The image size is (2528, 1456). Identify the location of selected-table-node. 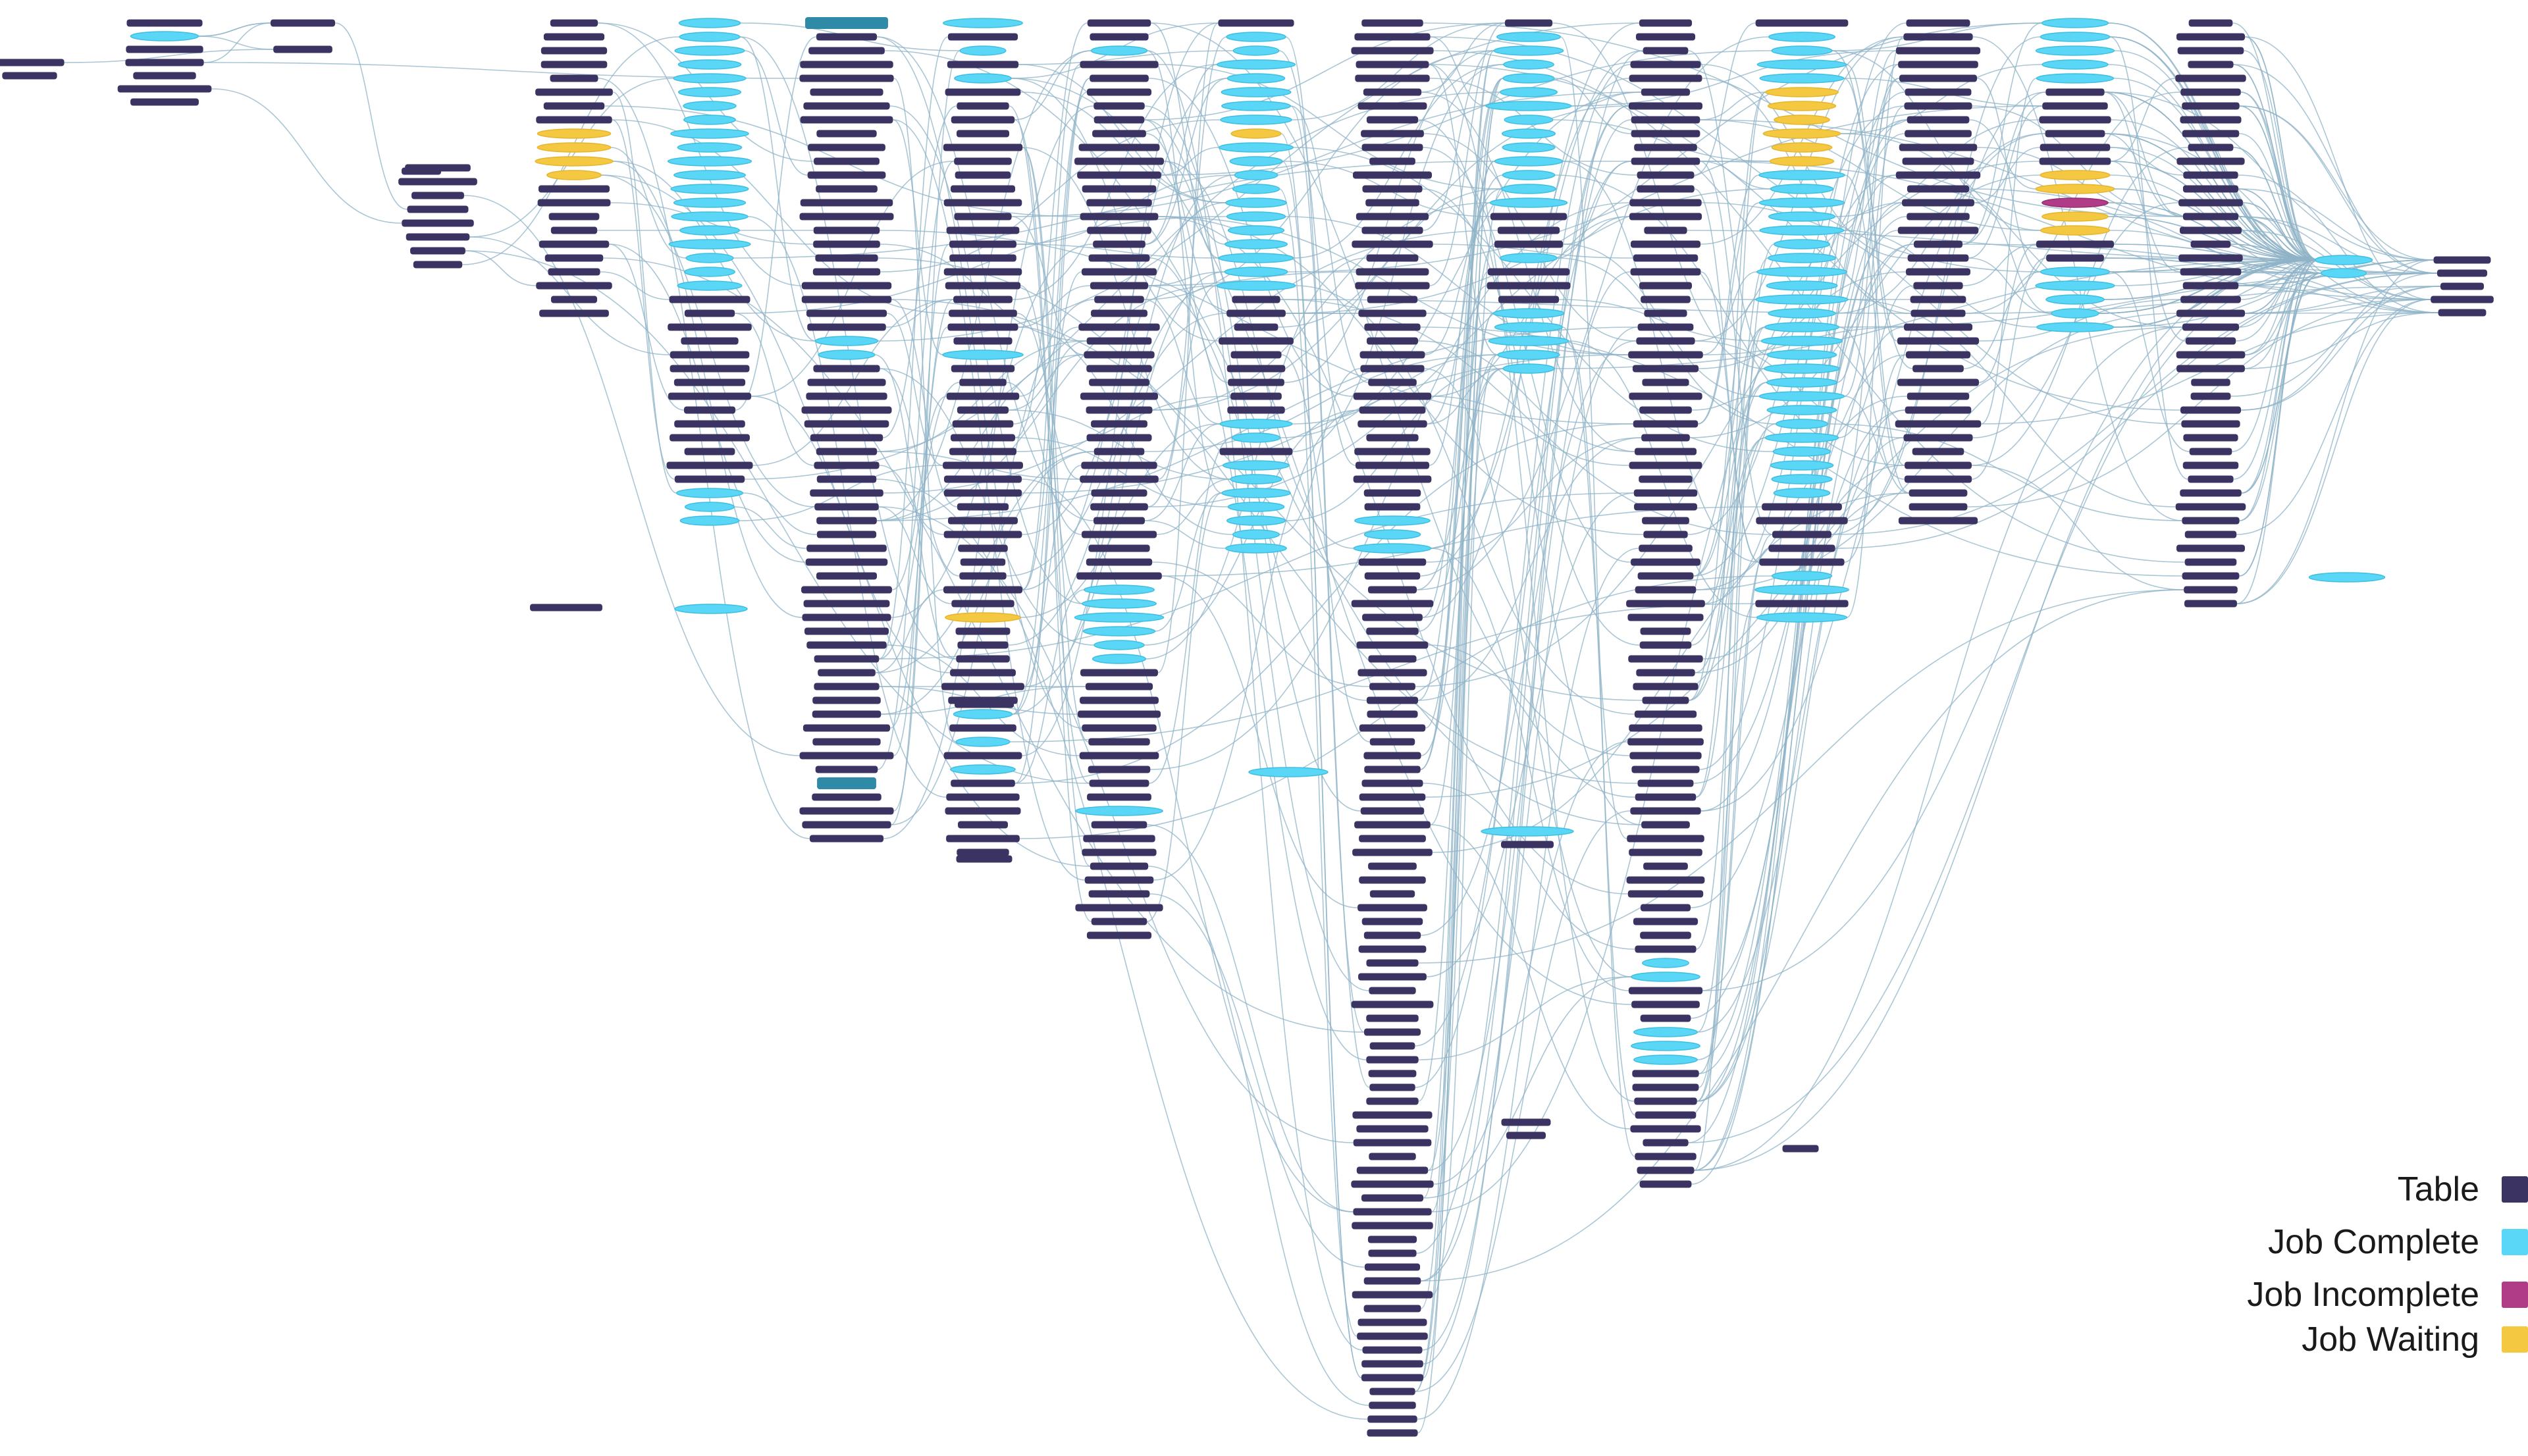
(846, 783).